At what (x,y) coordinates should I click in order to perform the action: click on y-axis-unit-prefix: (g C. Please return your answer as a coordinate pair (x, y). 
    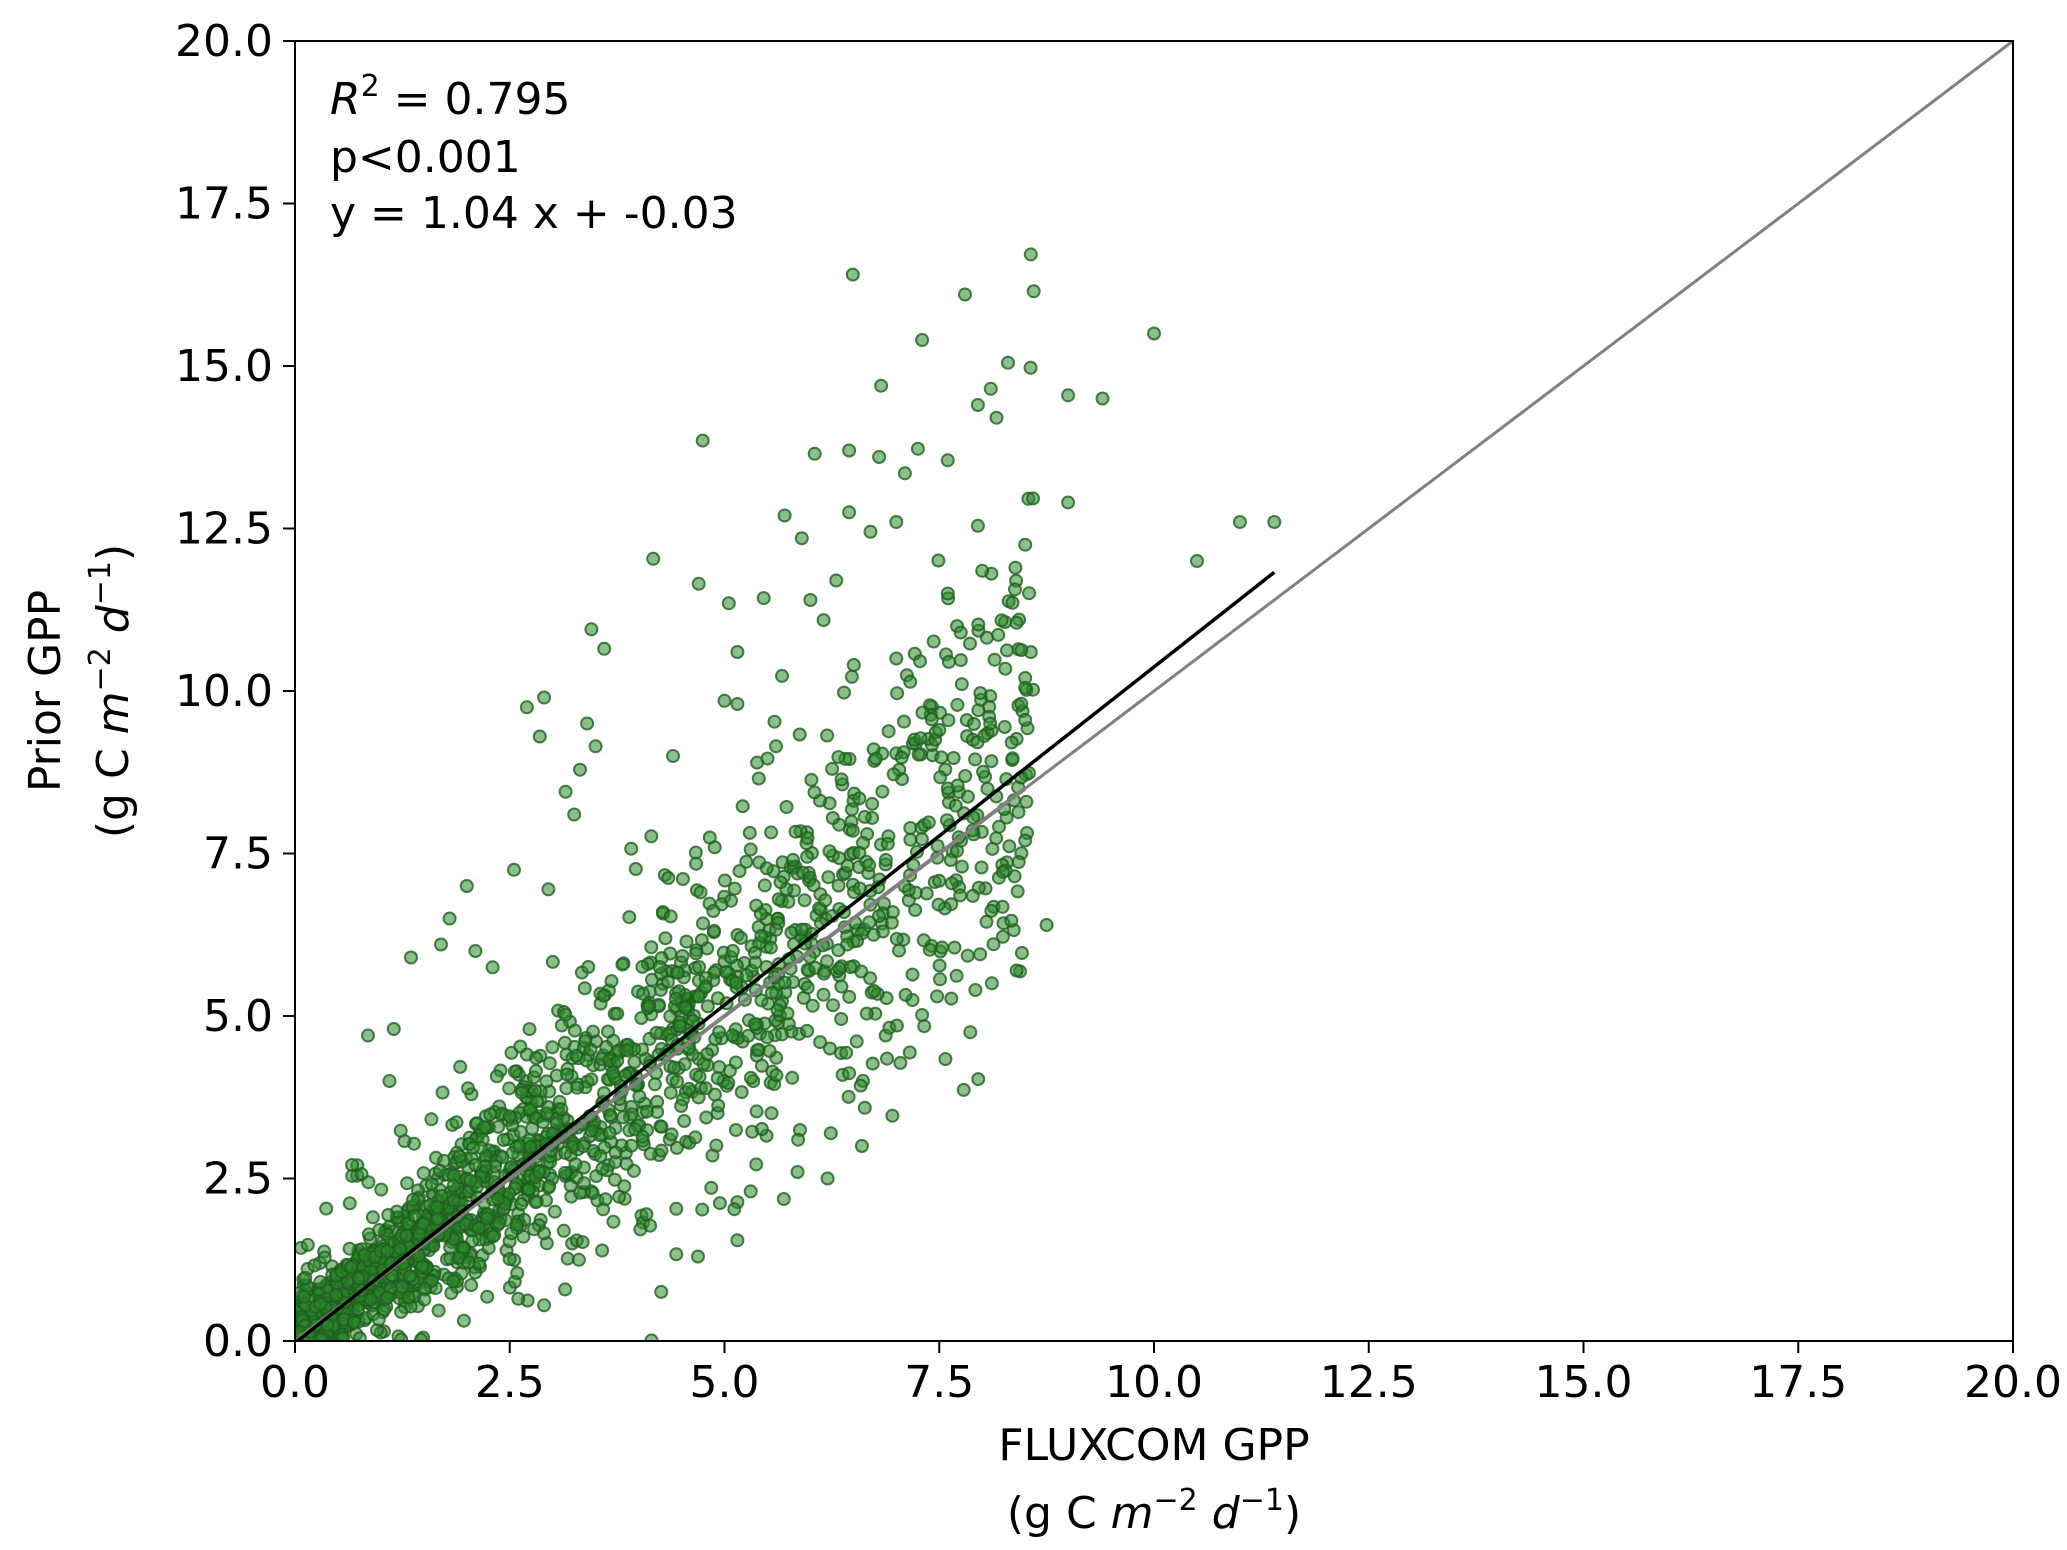
    Looking at the image, I should click on (113, 786).